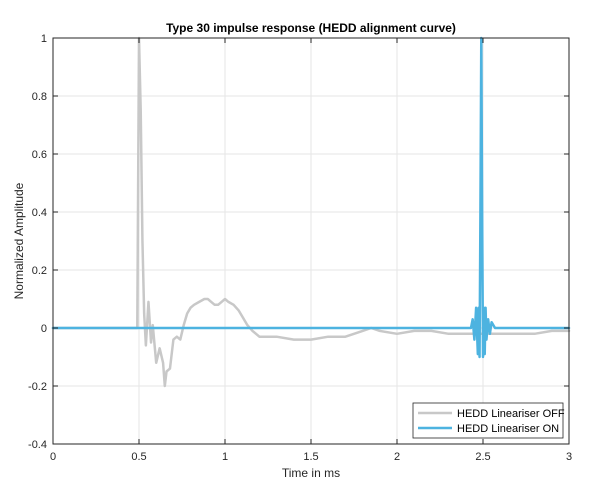 The image size is (600, 500). What do you see at coordinates (569, 457) in the screenshot?
I see `x-tick-label: 3` at bounding box center [569, 457].